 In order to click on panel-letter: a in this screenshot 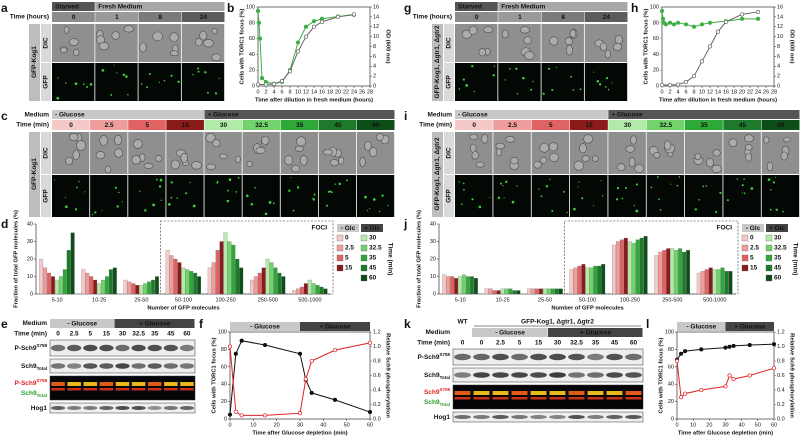, I will do `click(4, 8)`.